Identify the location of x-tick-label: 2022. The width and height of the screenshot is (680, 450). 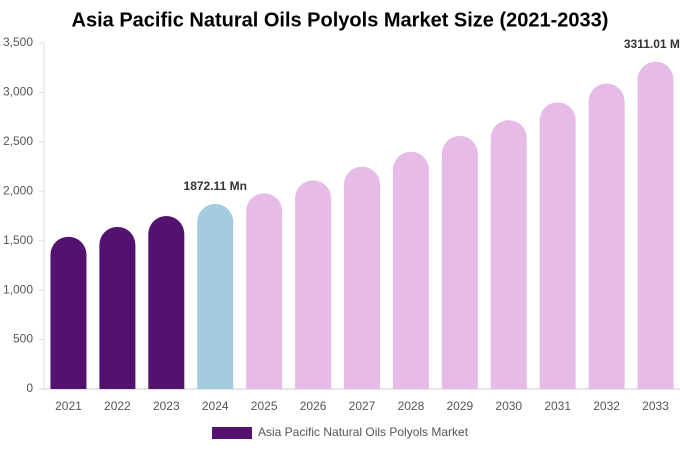
(117, 406).